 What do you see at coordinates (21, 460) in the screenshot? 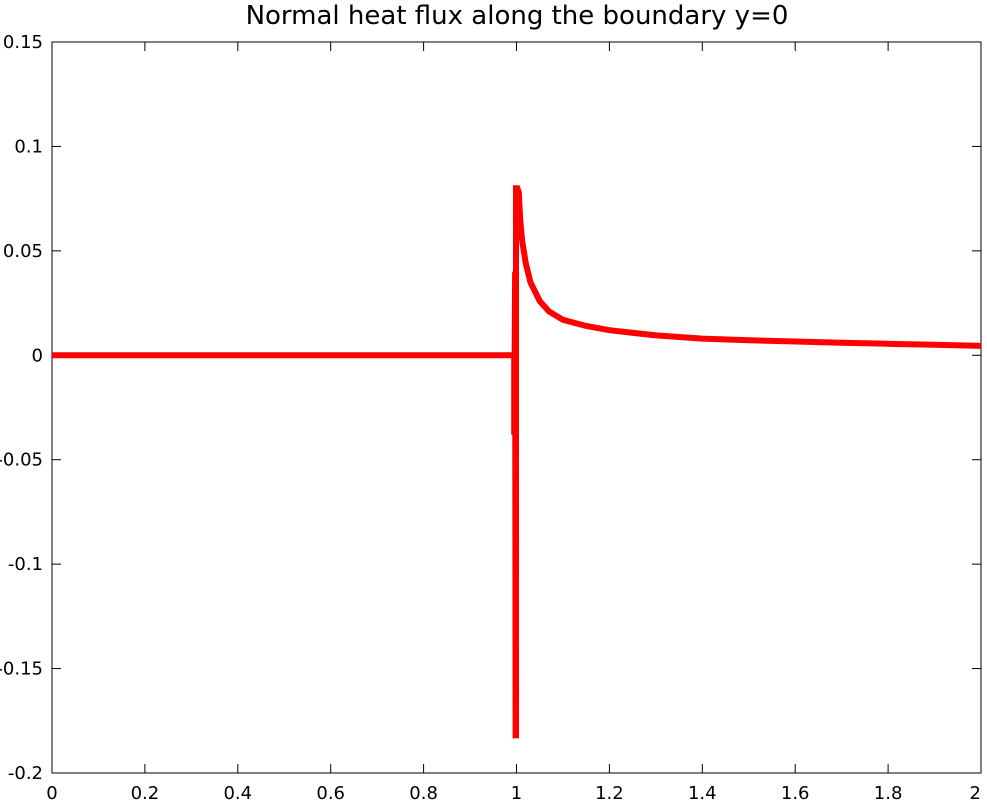
I see `y-tick-label: -0.05` at bounding box center [21, 460].